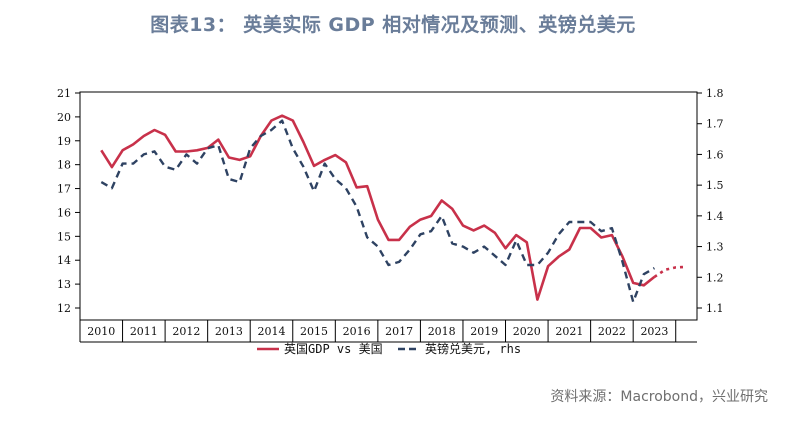 The image size is (786, 422). What do you see at coordinates (442, 331) in the screenshot?
I see `x-tick-label: 2018` at bounding box center [442, 331].